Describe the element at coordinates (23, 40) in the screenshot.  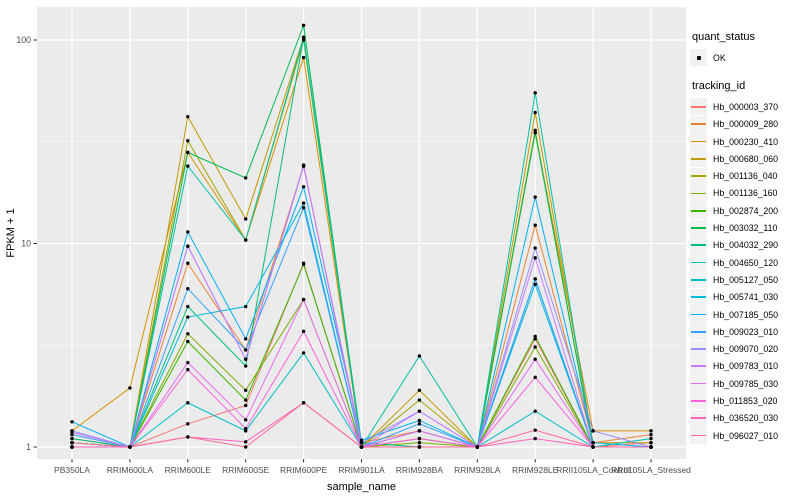
I see `y-tick-label: 100` at that location.